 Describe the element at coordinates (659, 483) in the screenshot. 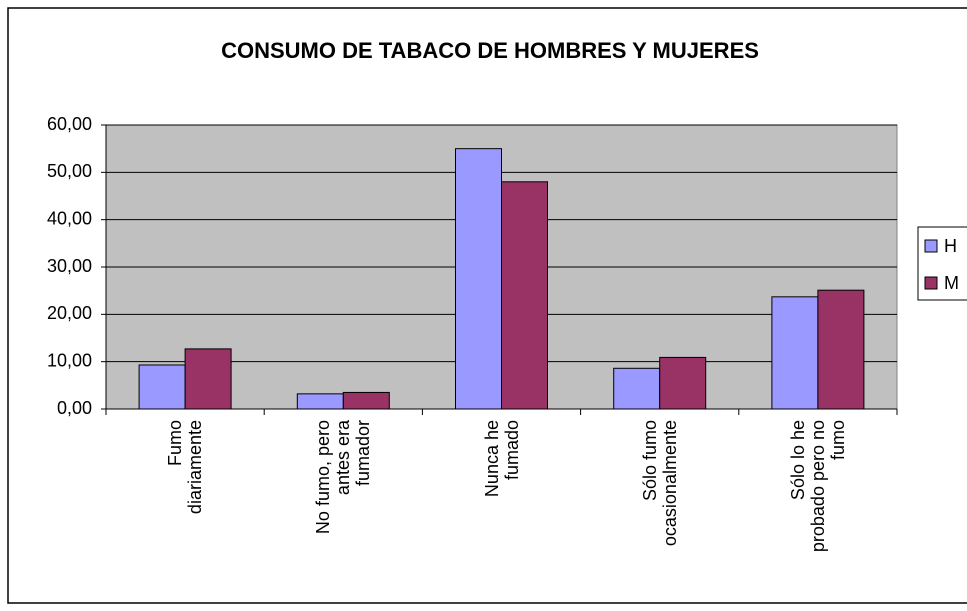

I see `x-tick-label: Sólo fumo ocasionalmente` at that location.